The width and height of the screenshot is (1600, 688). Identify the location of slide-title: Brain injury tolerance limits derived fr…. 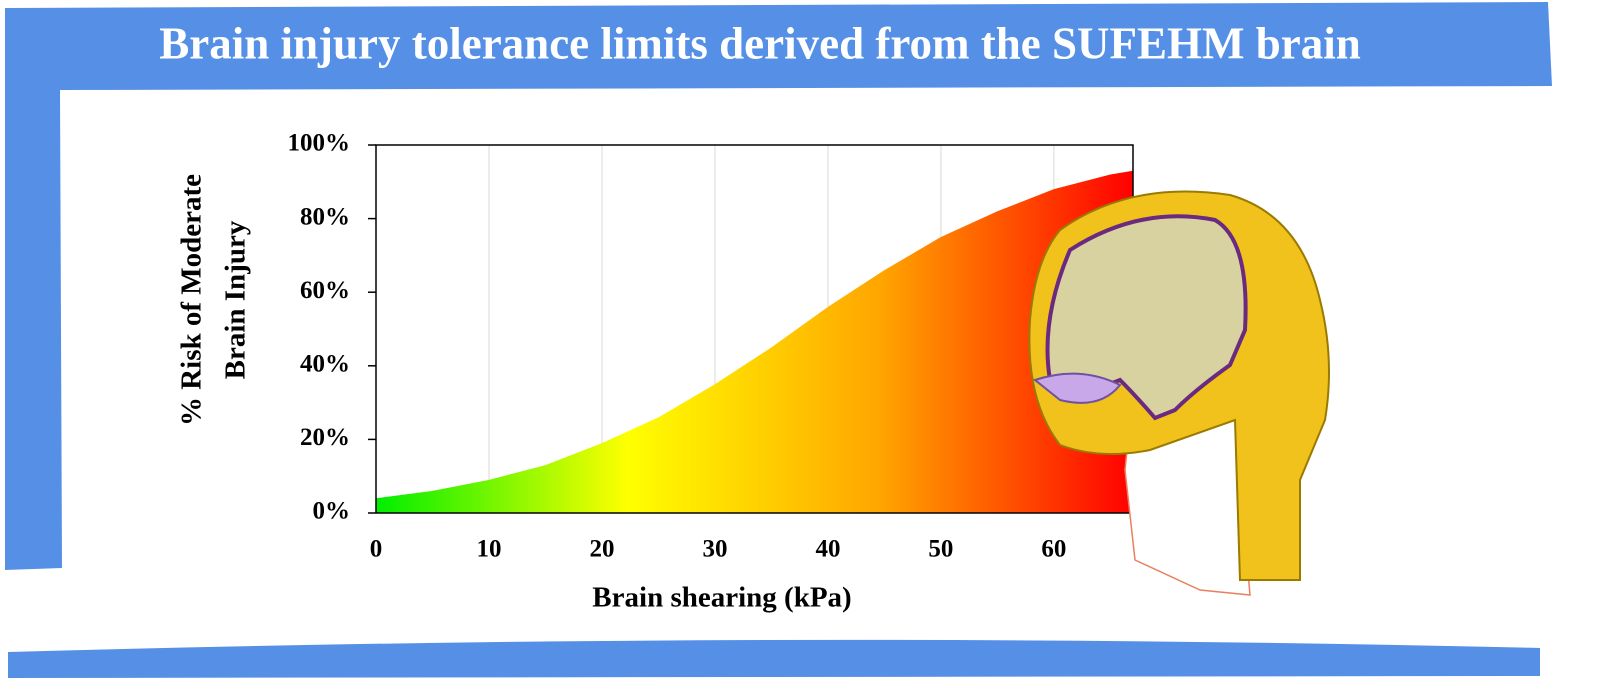
(760, 43).